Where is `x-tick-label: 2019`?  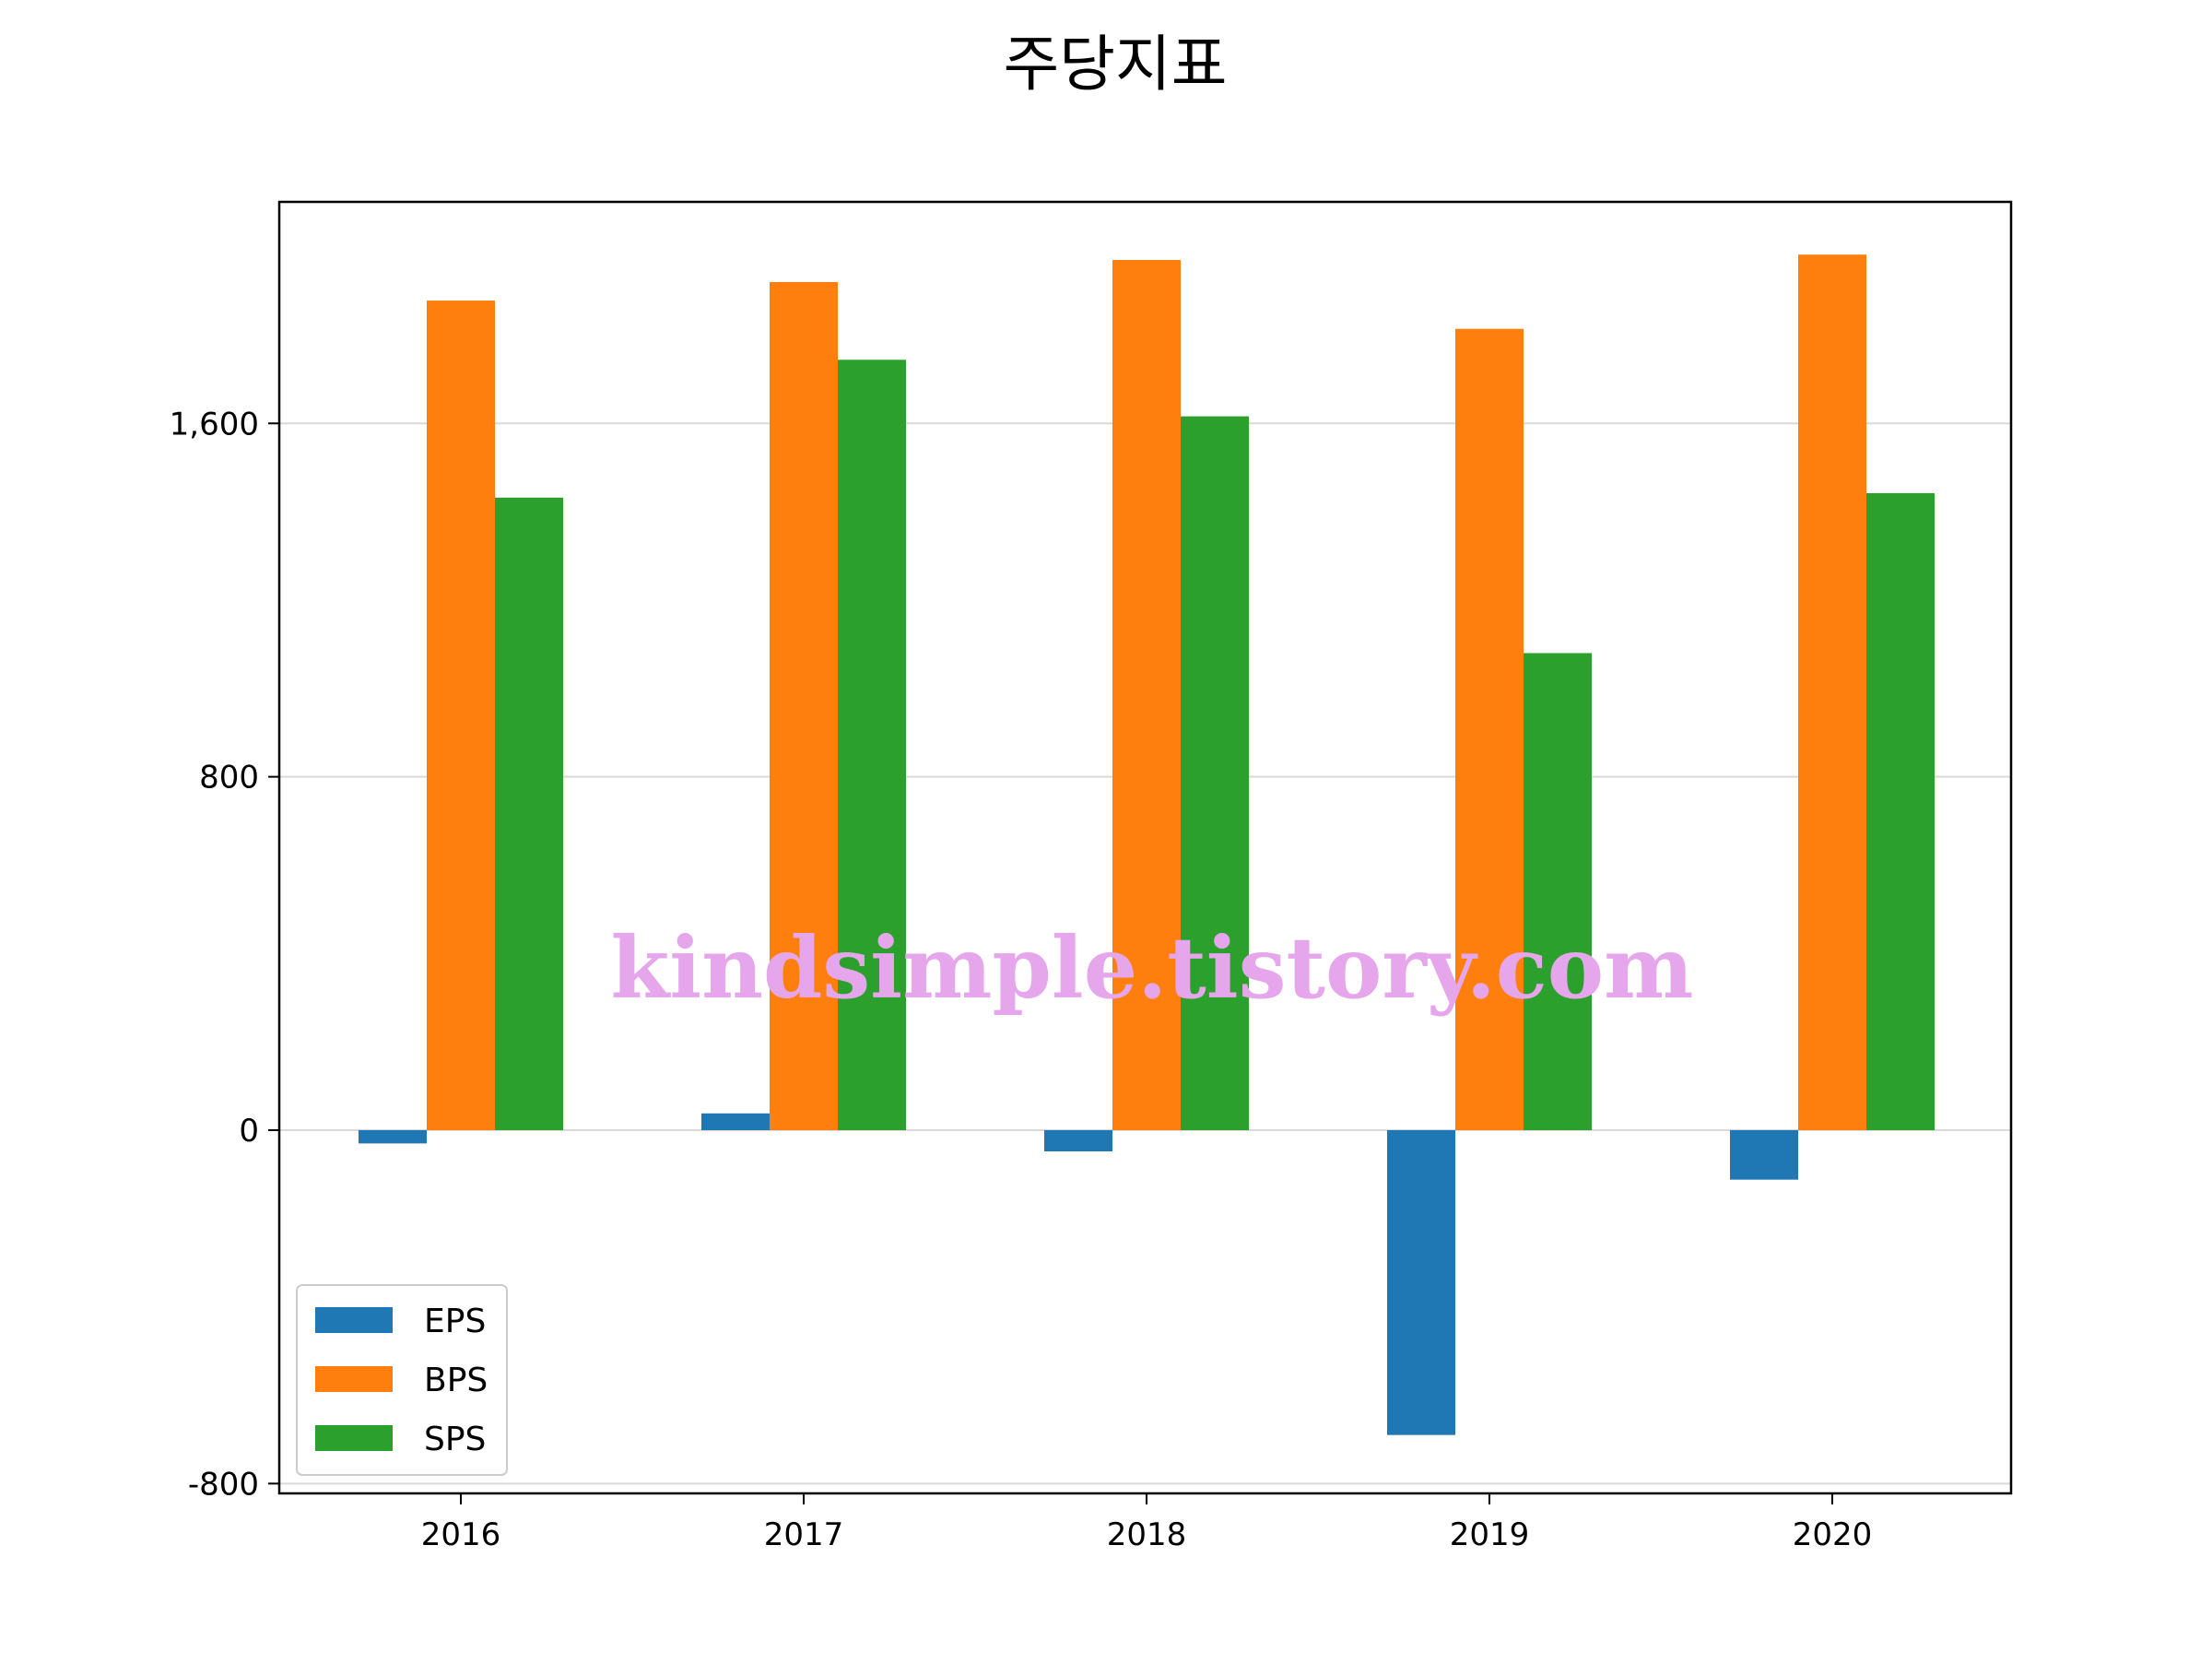 x-tick-label: 2019 is located at coordinates (1490, 1534).